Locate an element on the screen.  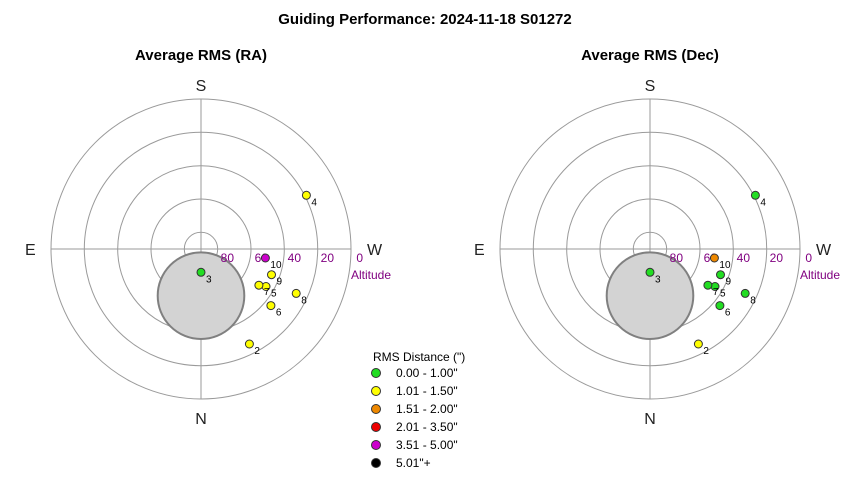
figure-title: Guiding Performance: 2024-11-18 S01272 is located at coordinates (424, 19).